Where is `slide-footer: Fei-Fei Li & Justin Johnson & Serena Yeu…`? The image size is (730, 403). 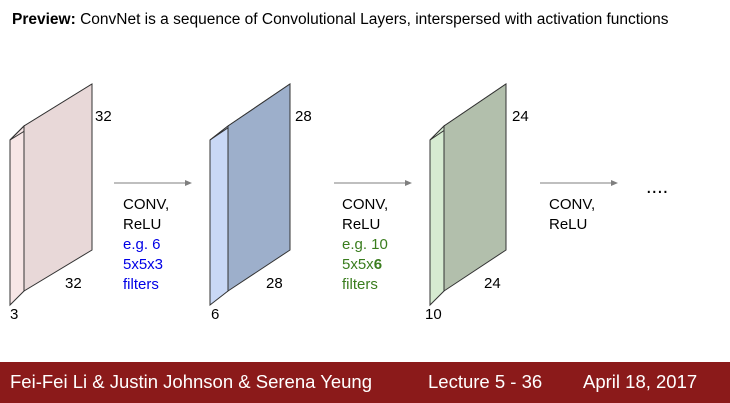
slide-footer: Fei-Fei Li & Justin Johnson & Serena Yeu… is located at coordinates (365, 382).